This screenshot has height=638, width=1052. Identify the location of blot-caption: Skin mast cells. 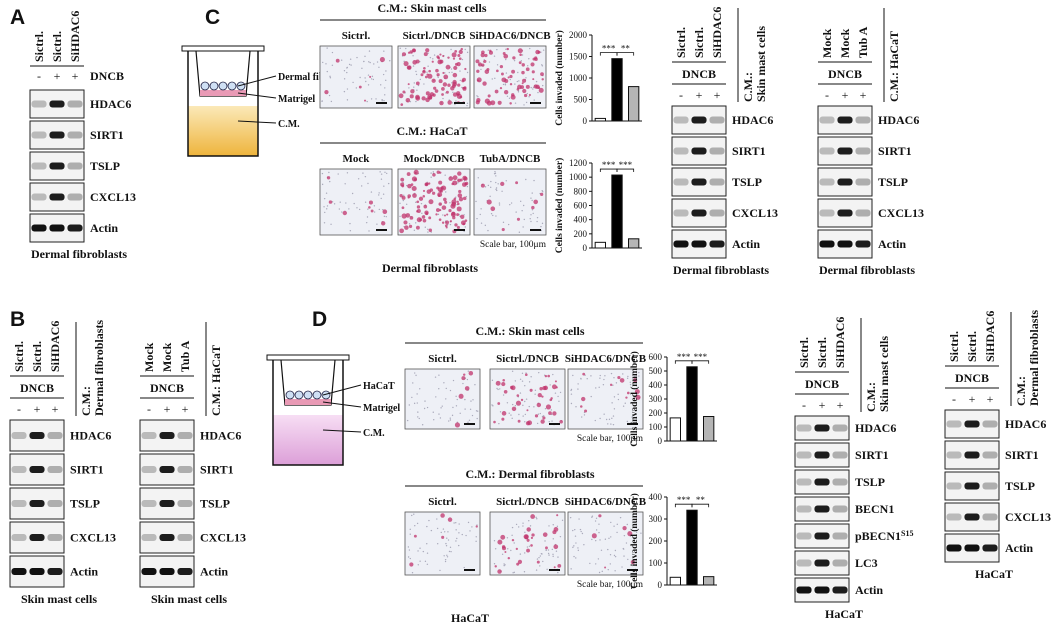
(59, 599).